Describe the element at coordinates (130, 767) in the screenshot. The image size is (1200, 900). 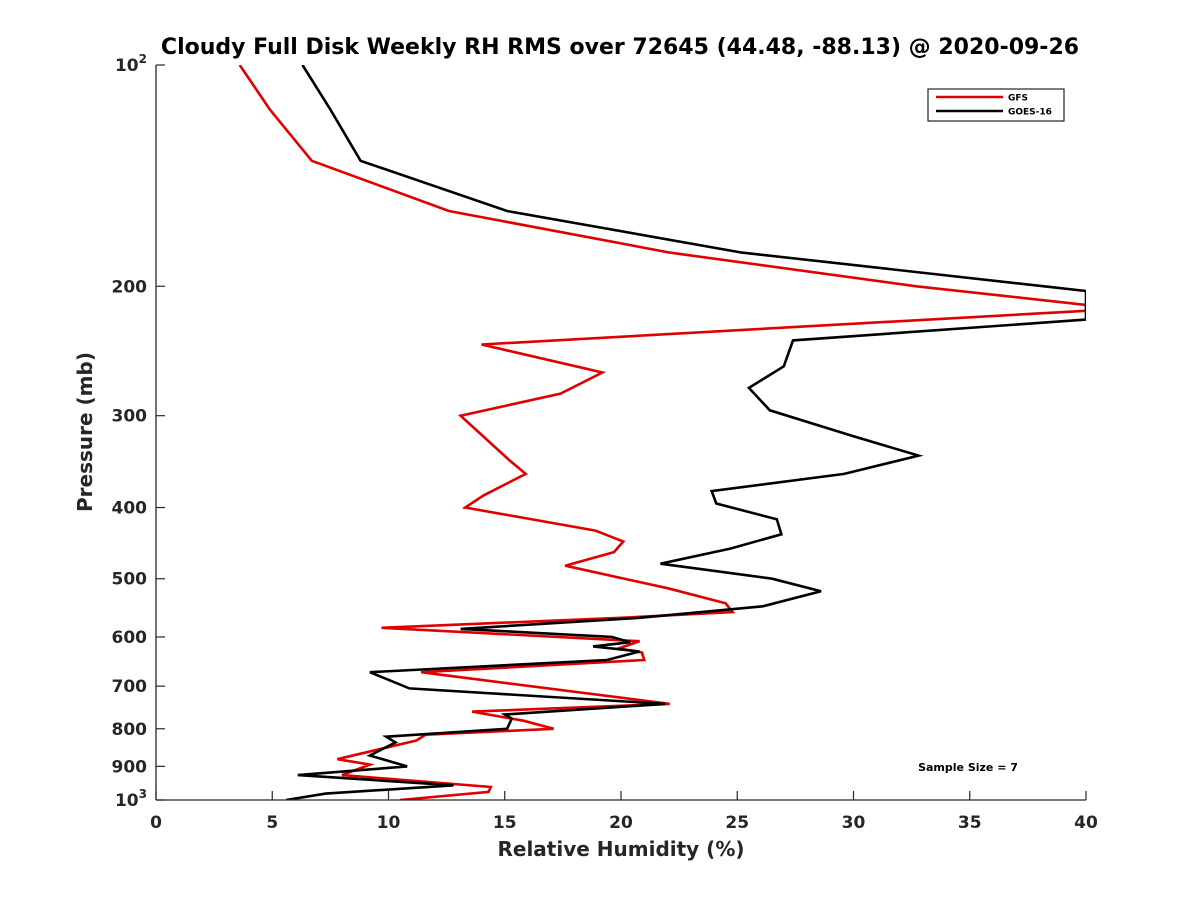
I see `y-tick-label: 900` at that location.